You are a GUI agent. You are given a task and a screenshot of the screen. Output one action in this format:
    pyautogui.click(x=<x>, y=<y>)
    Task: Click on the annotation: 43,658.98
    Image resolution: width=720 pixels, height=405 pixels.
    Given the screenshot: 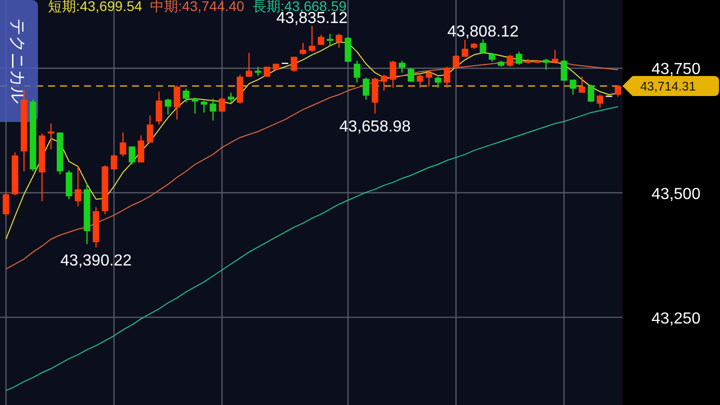 What is the action you would take?
    pyautogui.click(x=375, y=127)
    